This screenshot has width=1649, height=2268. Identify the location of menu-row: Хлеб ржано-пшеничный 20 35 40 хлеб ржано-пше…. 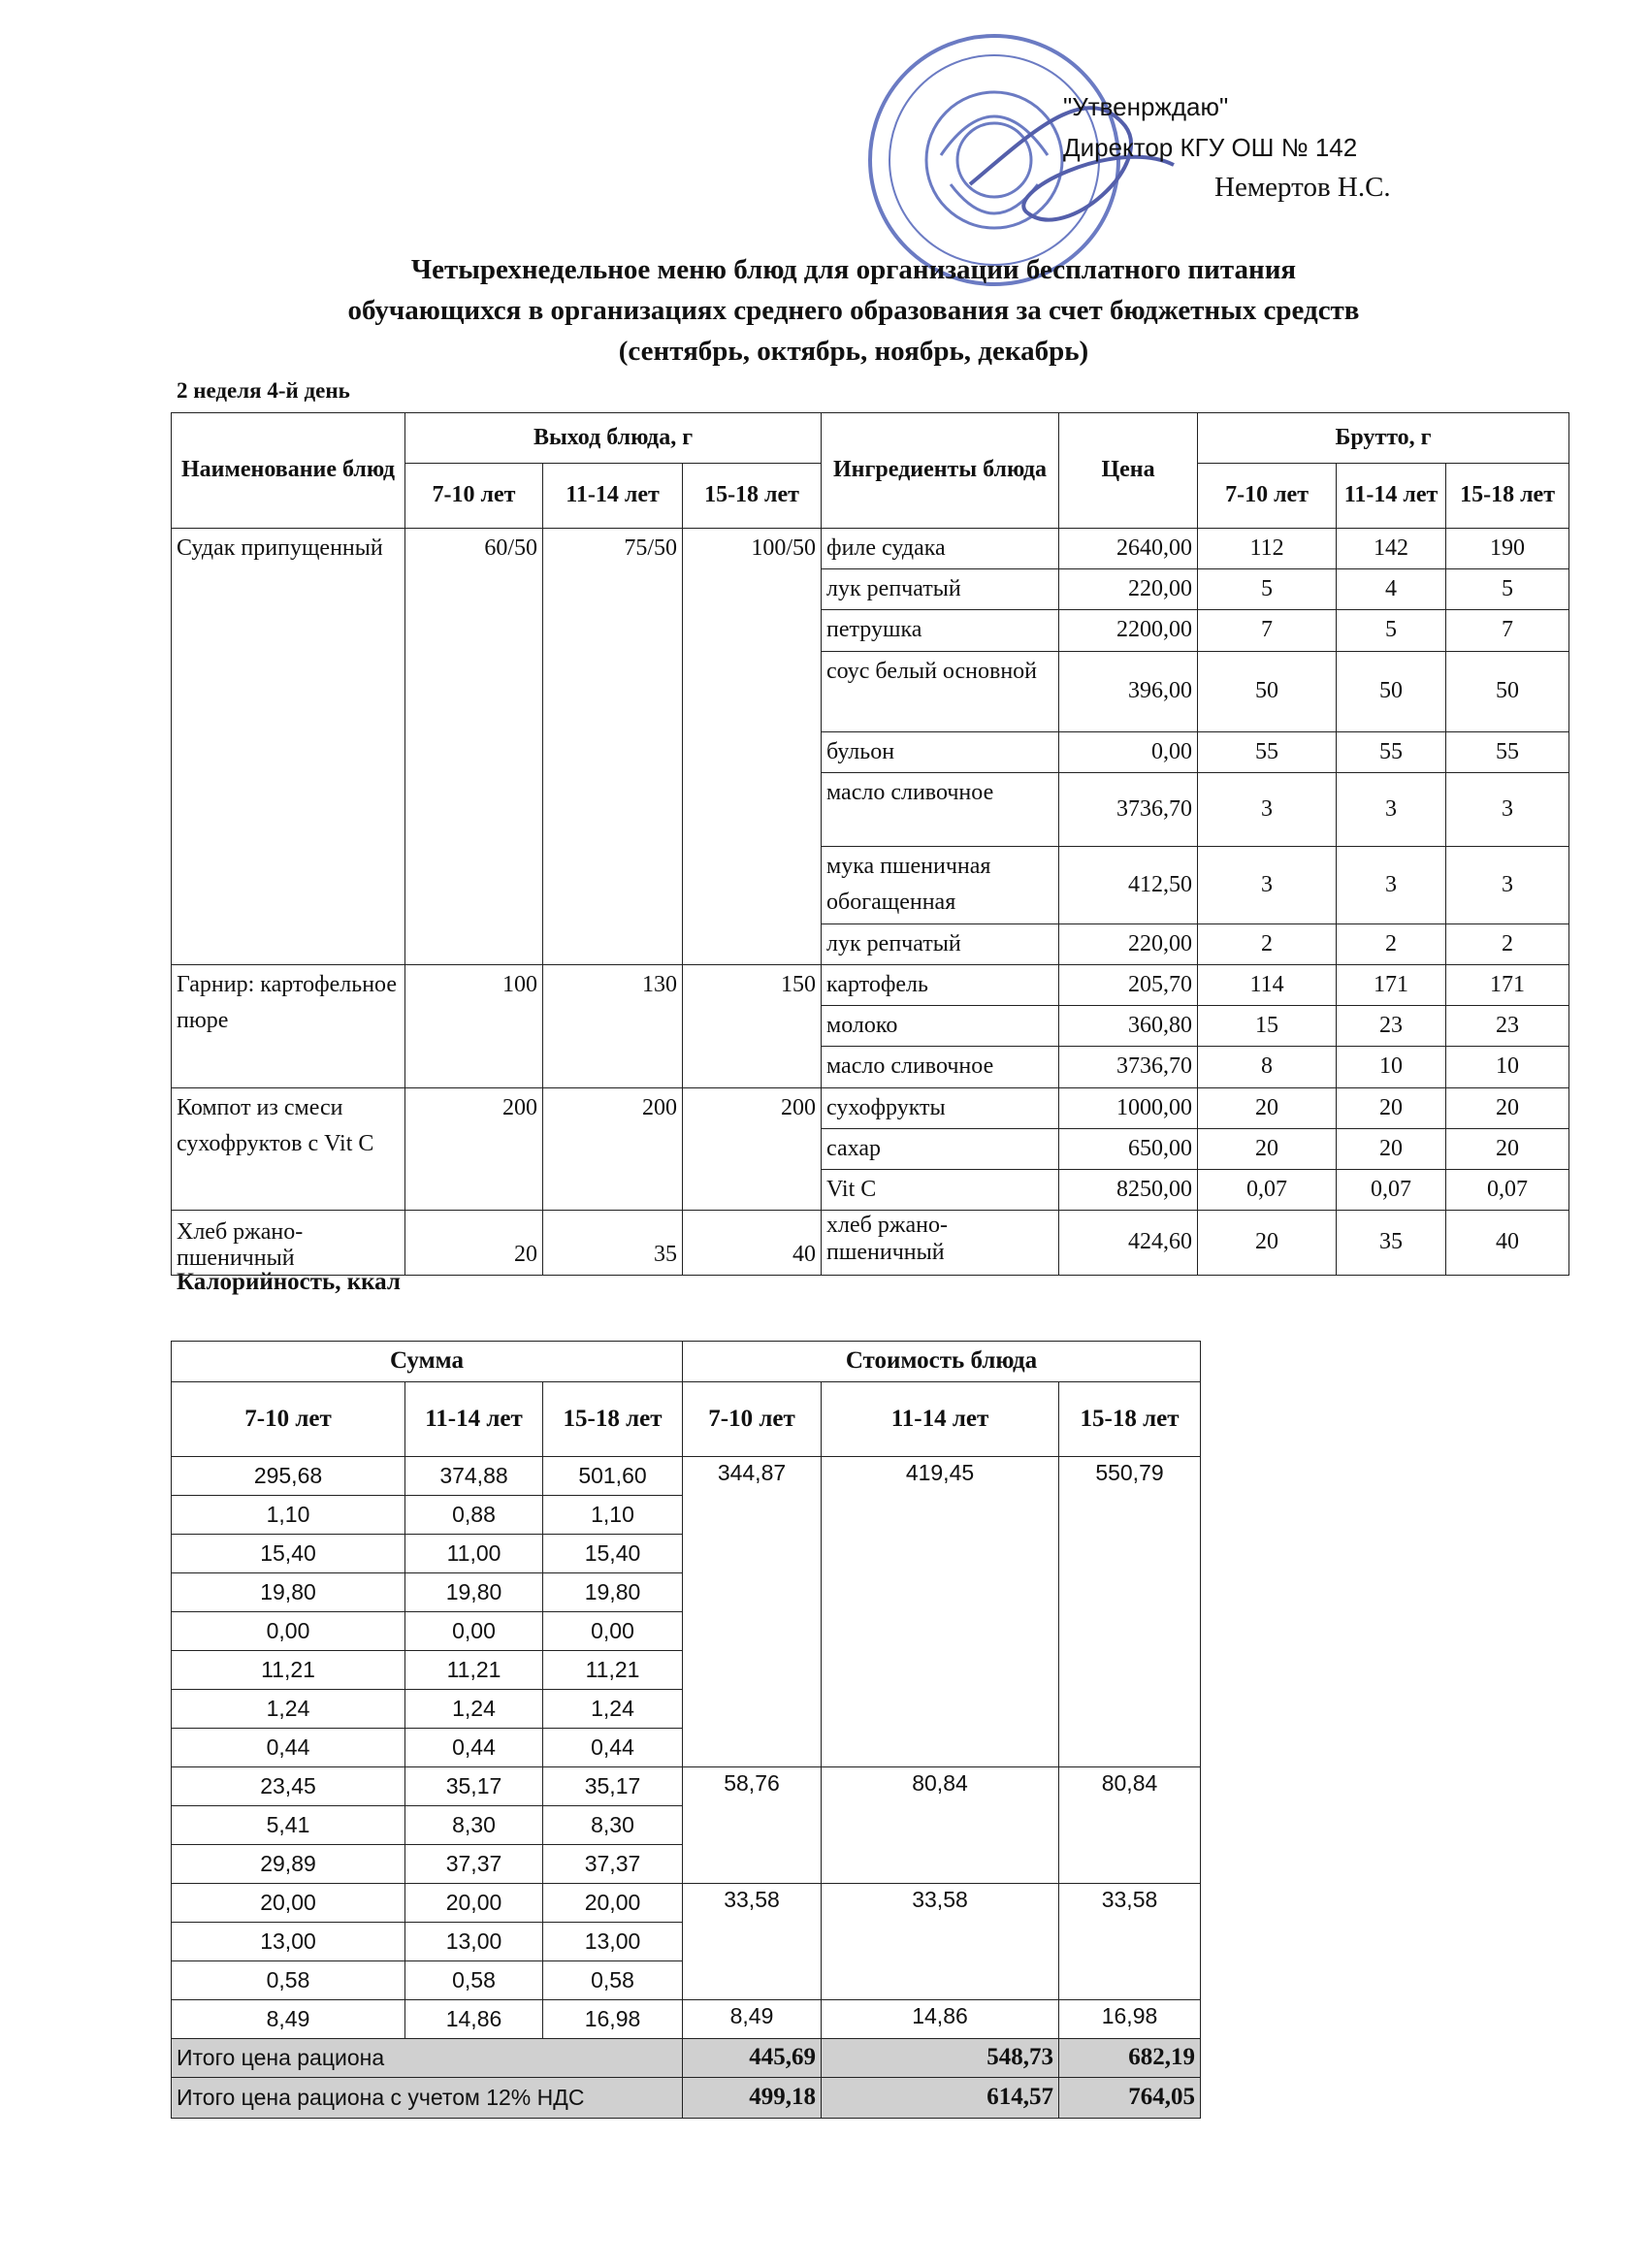
(870, 1243).